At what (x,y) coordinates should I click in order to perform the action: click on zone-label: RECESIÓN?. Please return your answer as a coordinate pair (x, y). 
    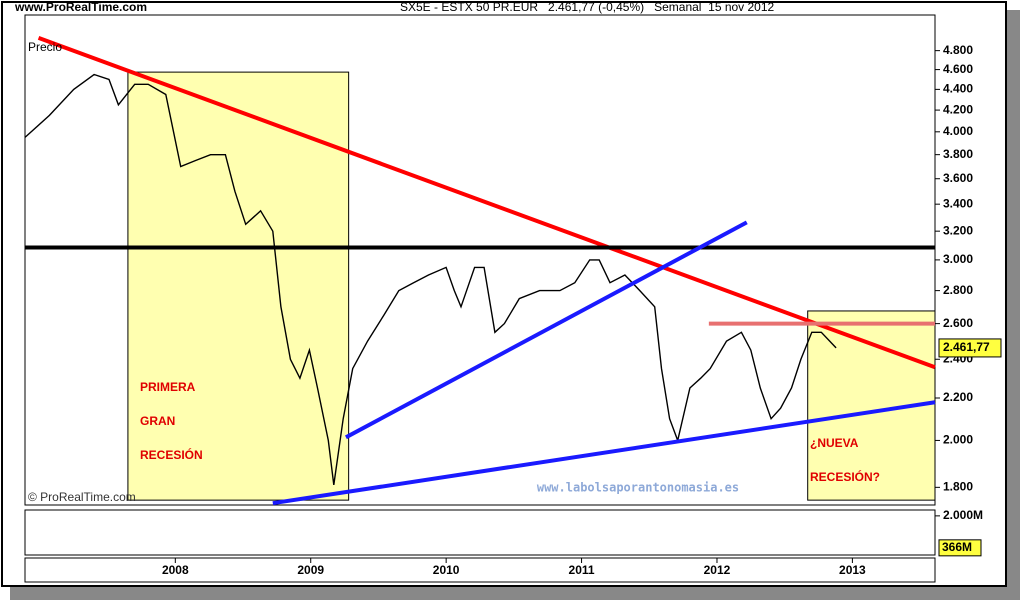
    Looking at the image, I should click on (845, 476).